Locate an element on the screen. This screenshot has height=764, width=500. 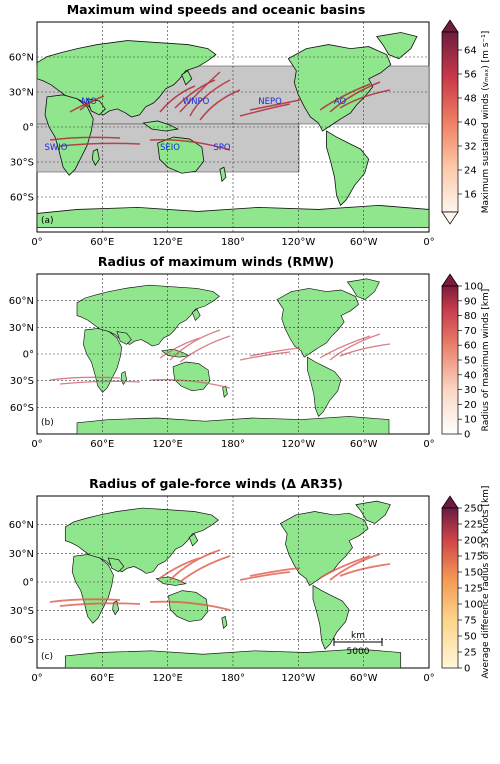
basin-label-nio: NIO is located at coordinates (89, 102).